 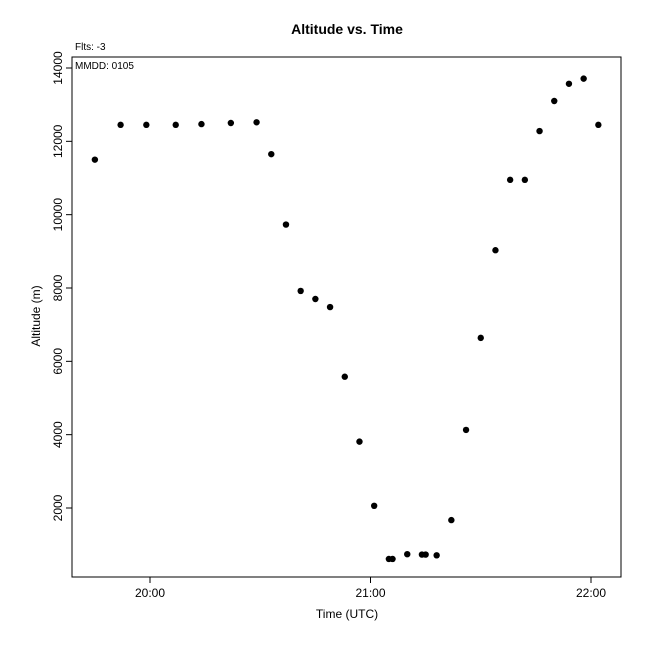 What do you see at coordinates (90, 47) in the screenshot?
I see `annotation-flts: Flts: -3` at bounding box center [90, 47].